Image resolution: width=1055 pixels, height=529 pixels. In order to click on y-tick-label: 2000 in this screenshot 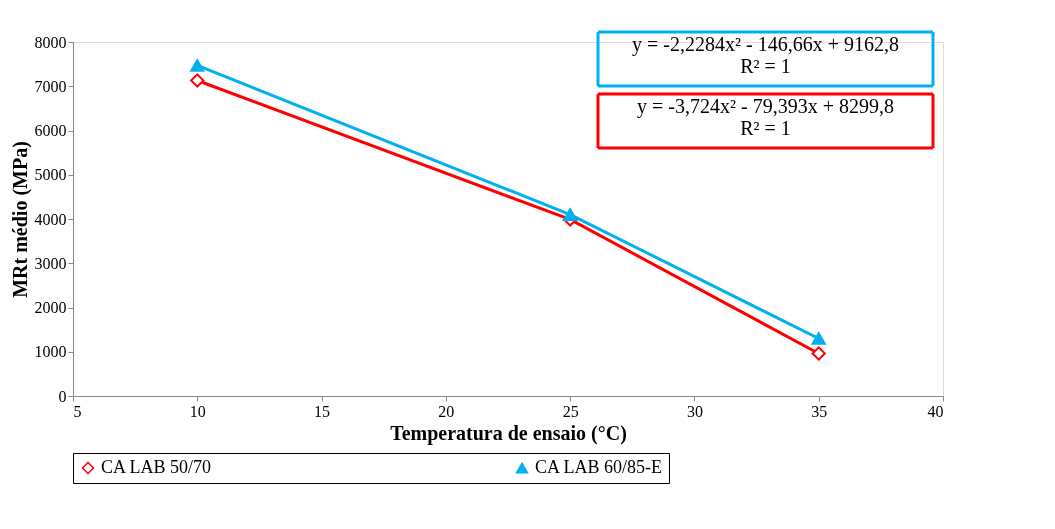, I will do `click(50, 307)`.